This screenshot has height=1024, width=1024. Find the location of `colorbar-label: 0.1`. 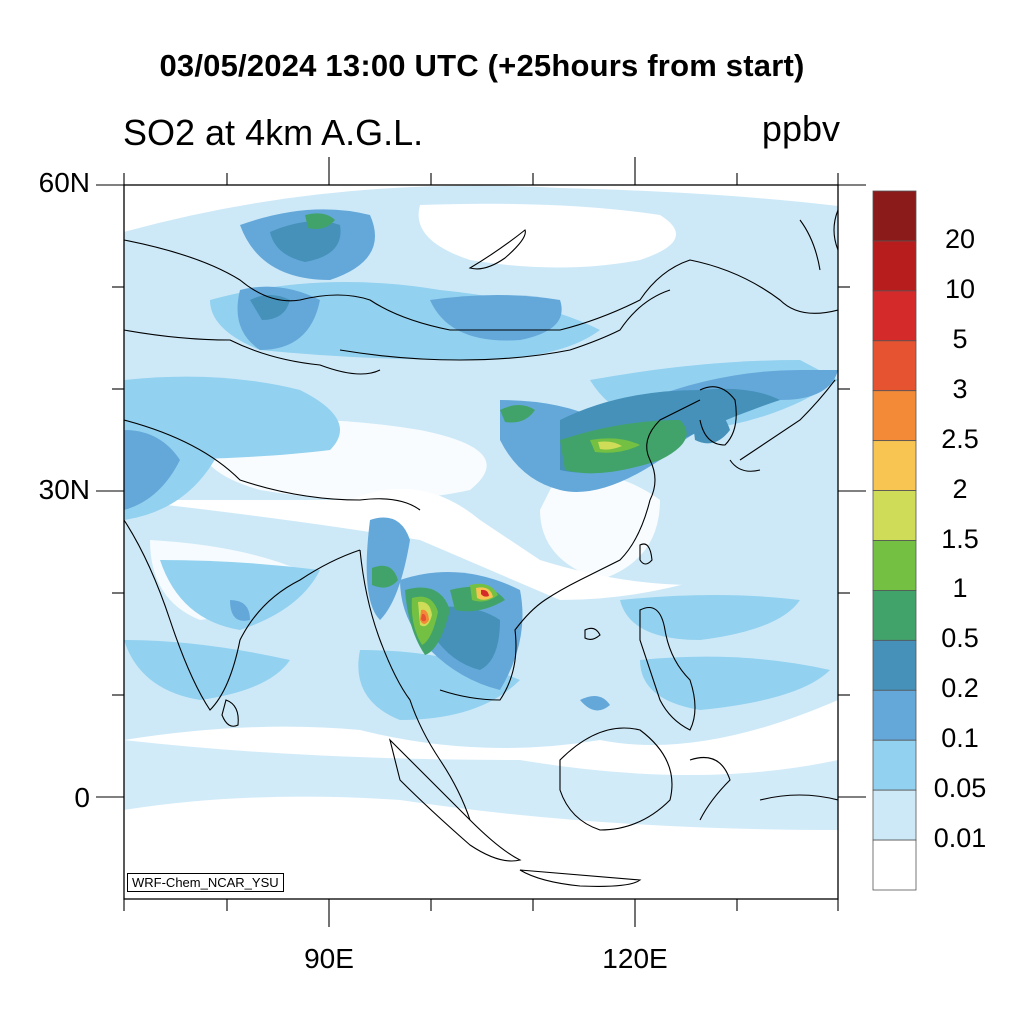

colorbar-label: 0.1 is located at coordinates (960, 738).